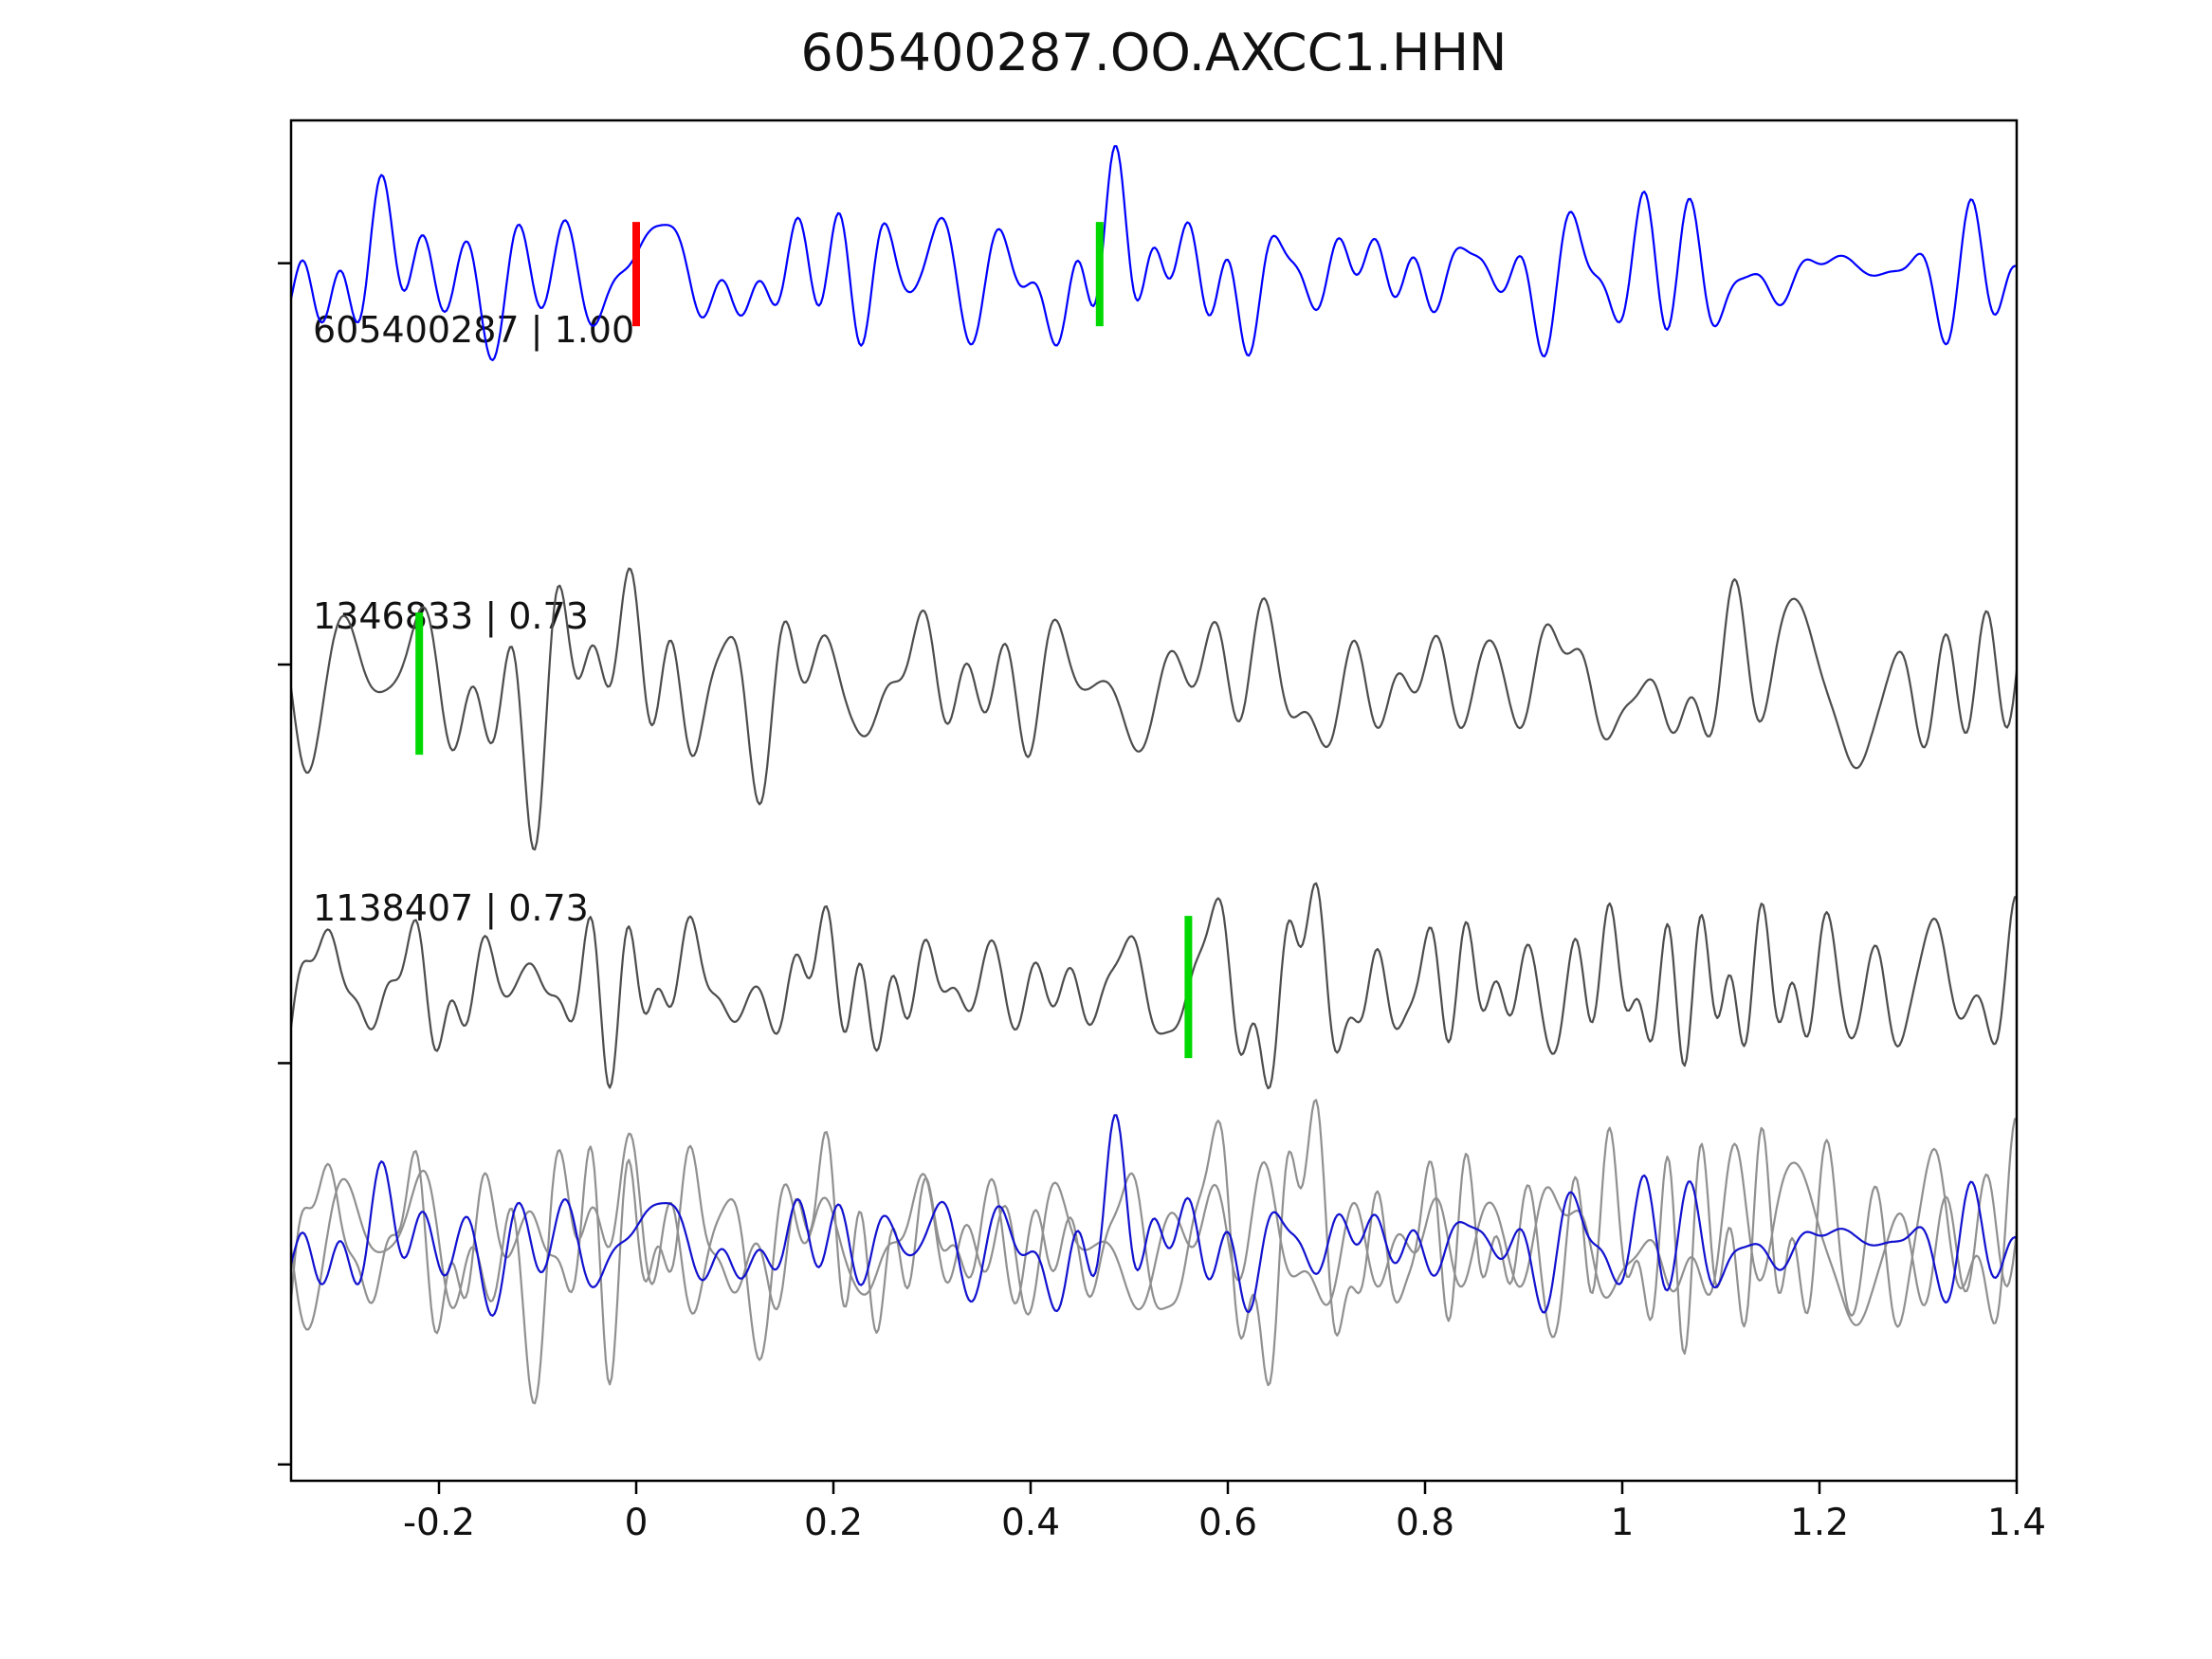 The height and width of the screenshot is (1659, 2212). Describe the element at coordinates (451, 908) in the screenshot. I see `trace-label-detection-2: 1138407 | 0.73` at that location.